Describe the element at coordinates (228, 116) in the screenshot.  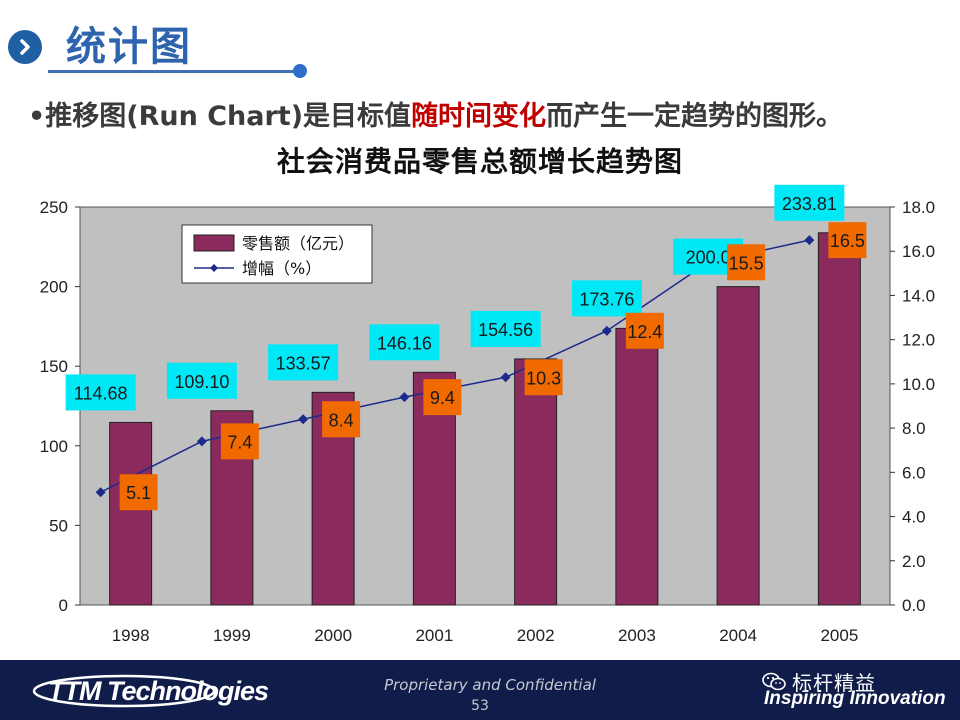
I see `subtitle-text-before: 推移图(Run Chart)是目标值` at that location.